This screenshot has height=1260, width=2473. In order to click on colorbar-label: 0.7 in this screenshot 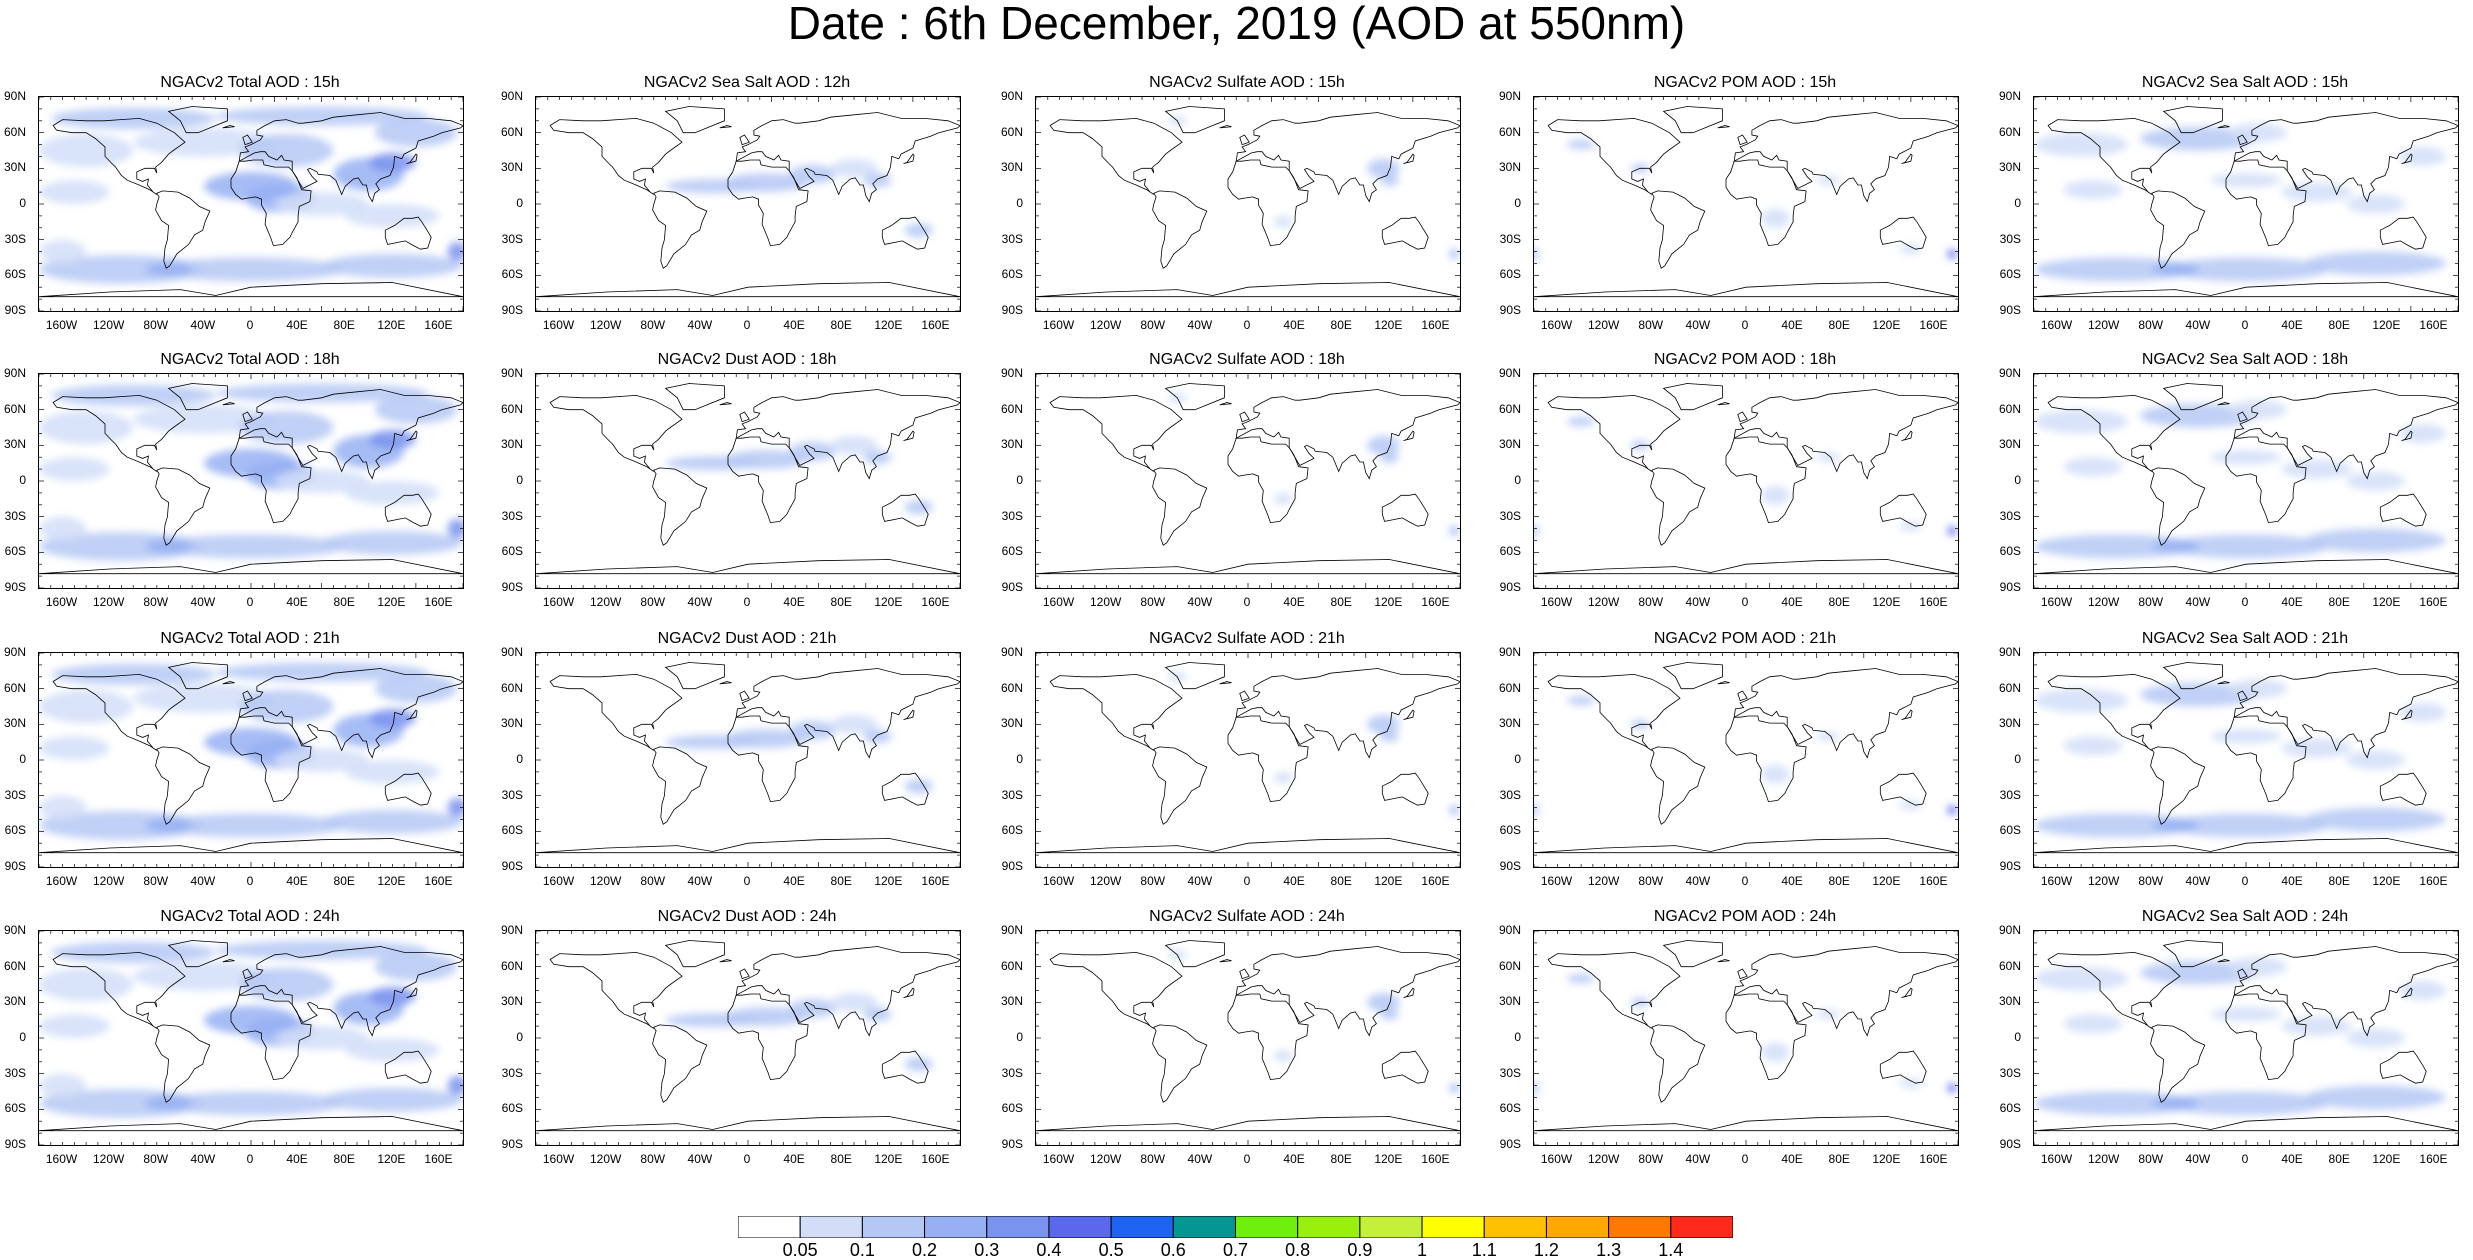, I will do `click(1235, 1250)`.